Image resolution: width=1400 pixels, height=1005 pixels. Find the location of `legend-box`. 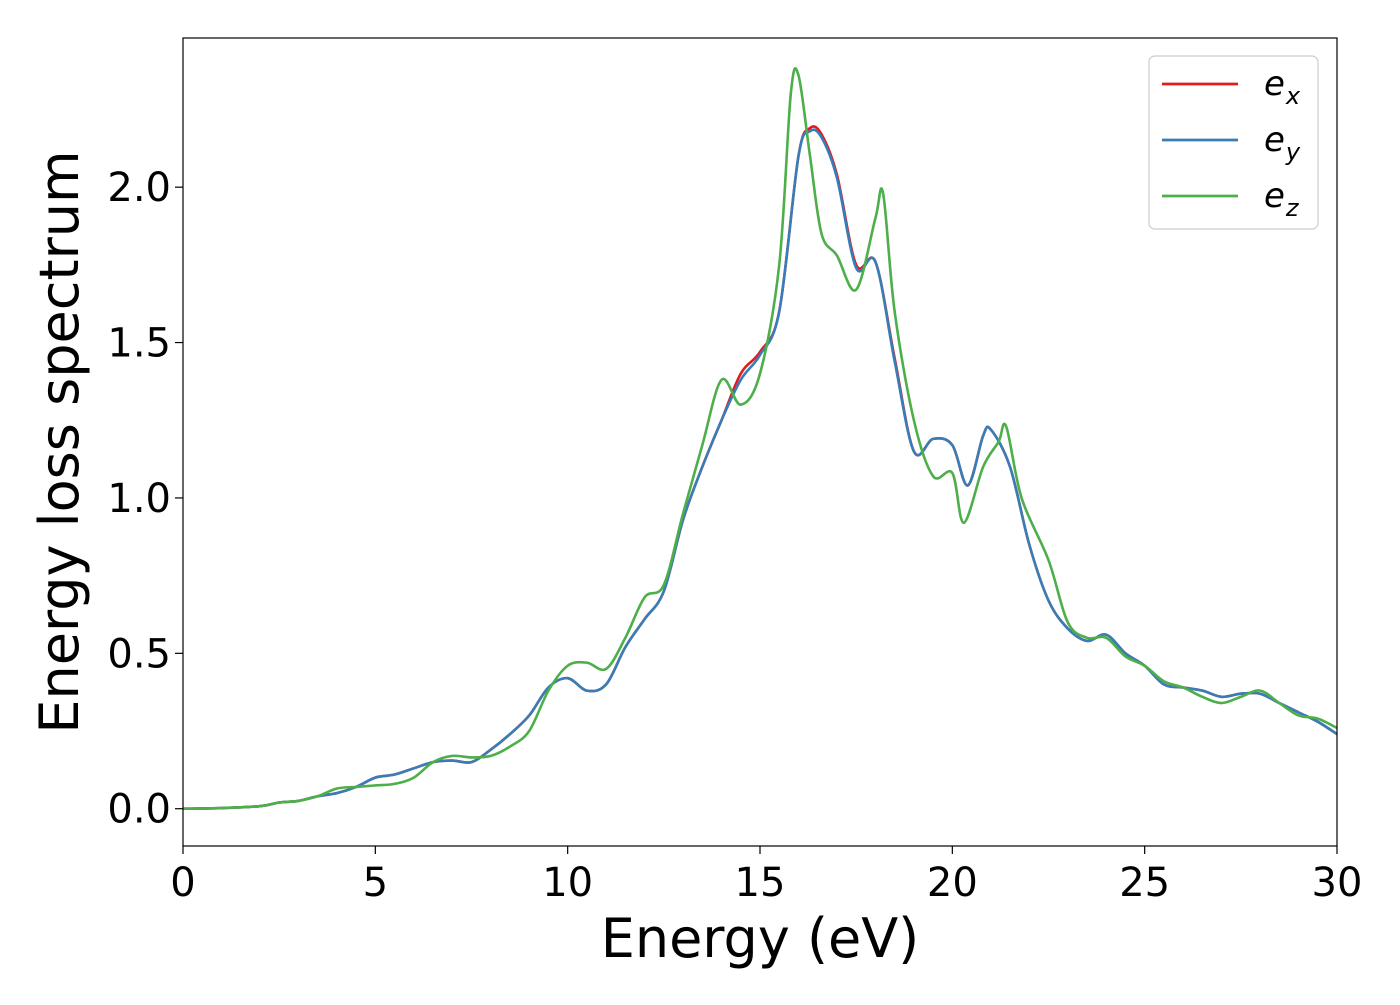

legend-box is located at coordinates (1233, 142).